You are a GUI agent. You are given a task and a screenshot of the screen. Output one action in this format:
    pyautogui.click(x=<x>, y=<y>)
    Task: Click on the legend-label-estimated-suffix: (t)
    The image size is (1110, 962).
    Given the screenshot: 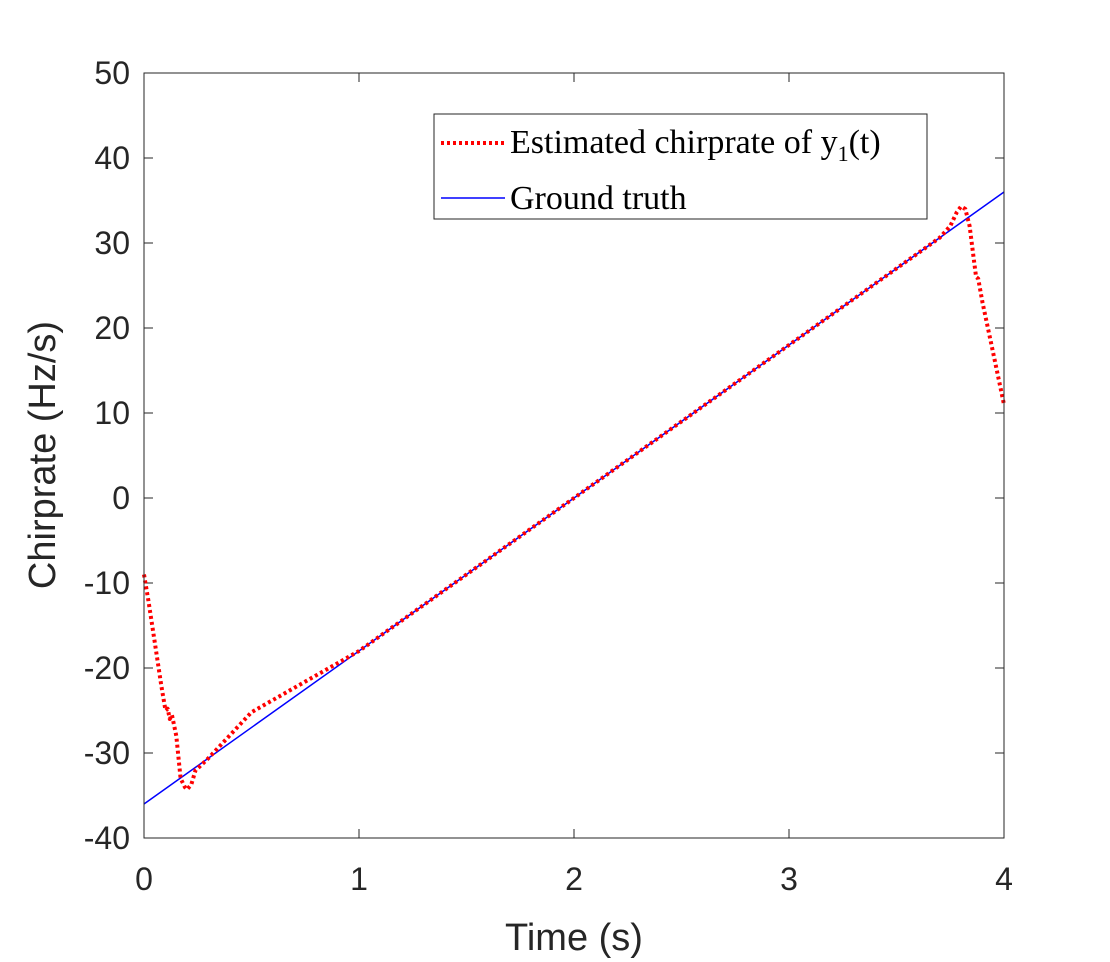 What is the action you would take?
    pyautogui.click(x=865, y=142)
    